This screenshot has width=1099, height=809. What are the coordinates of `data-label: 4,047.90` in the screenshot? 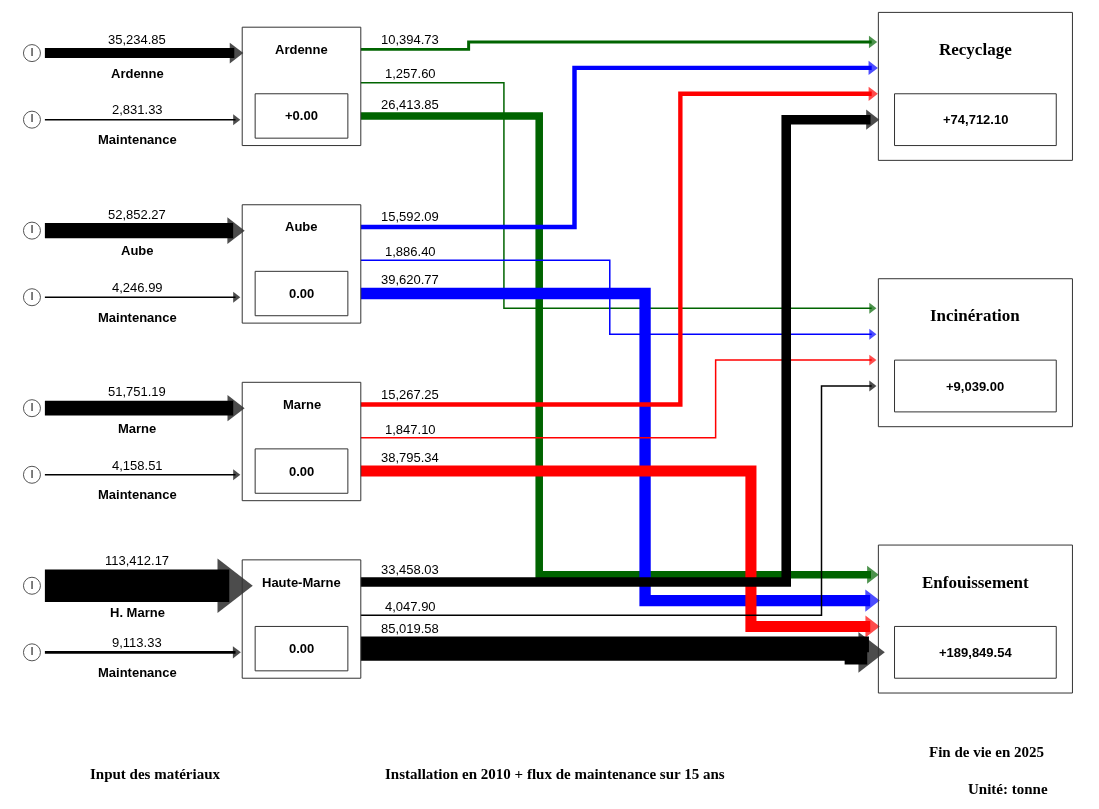 It's located at (410, 606).